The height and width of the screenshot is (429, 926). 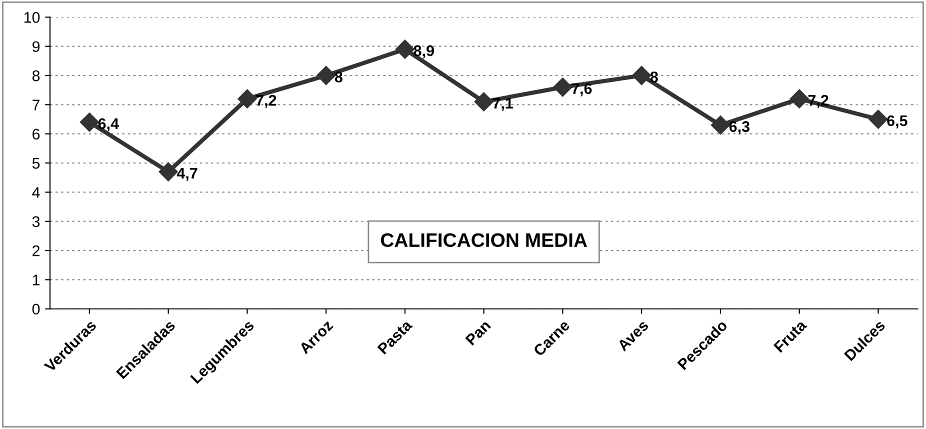 What do you see at coordinates (502, 104) in the screenshot?
I see `data-label: 7,1` at bounding box center [502, 104].